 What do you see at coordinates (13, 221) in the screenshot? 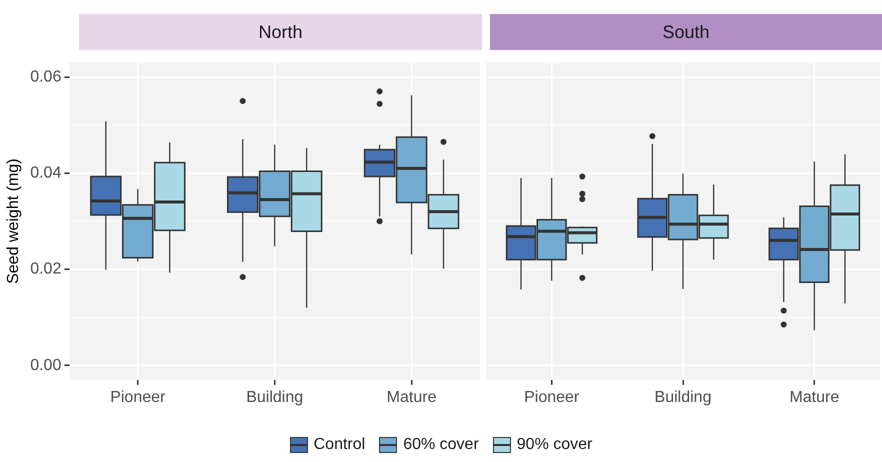
I see `y-axis-title: Seed weight (mg)` at bounding box center [13, 221].